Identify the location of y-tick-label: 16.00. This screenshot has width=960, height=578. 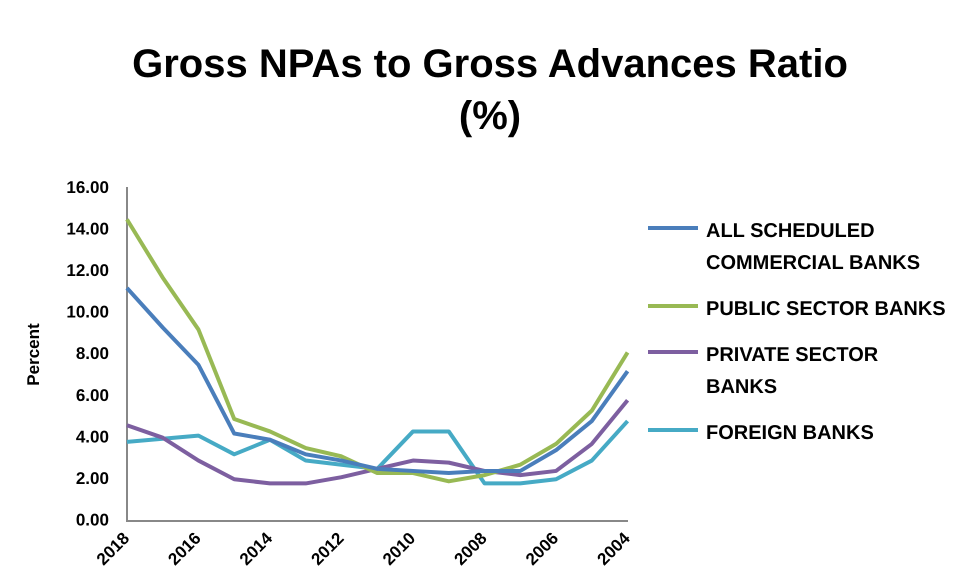
(87, 187).